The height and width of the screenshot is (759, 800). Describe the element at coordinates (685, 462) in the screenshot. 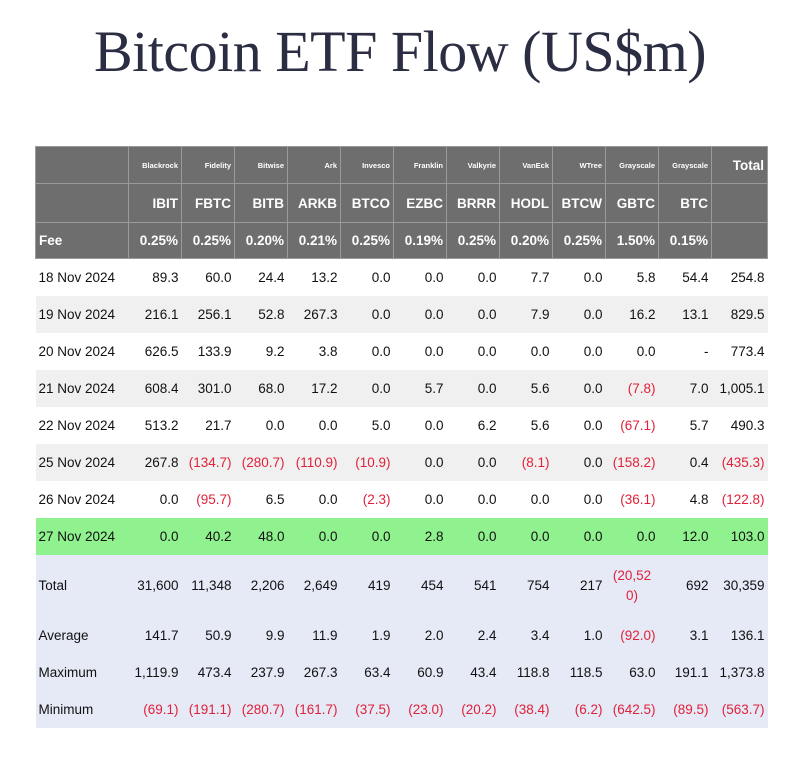

I see `flow-cell: 0.4` at that location.